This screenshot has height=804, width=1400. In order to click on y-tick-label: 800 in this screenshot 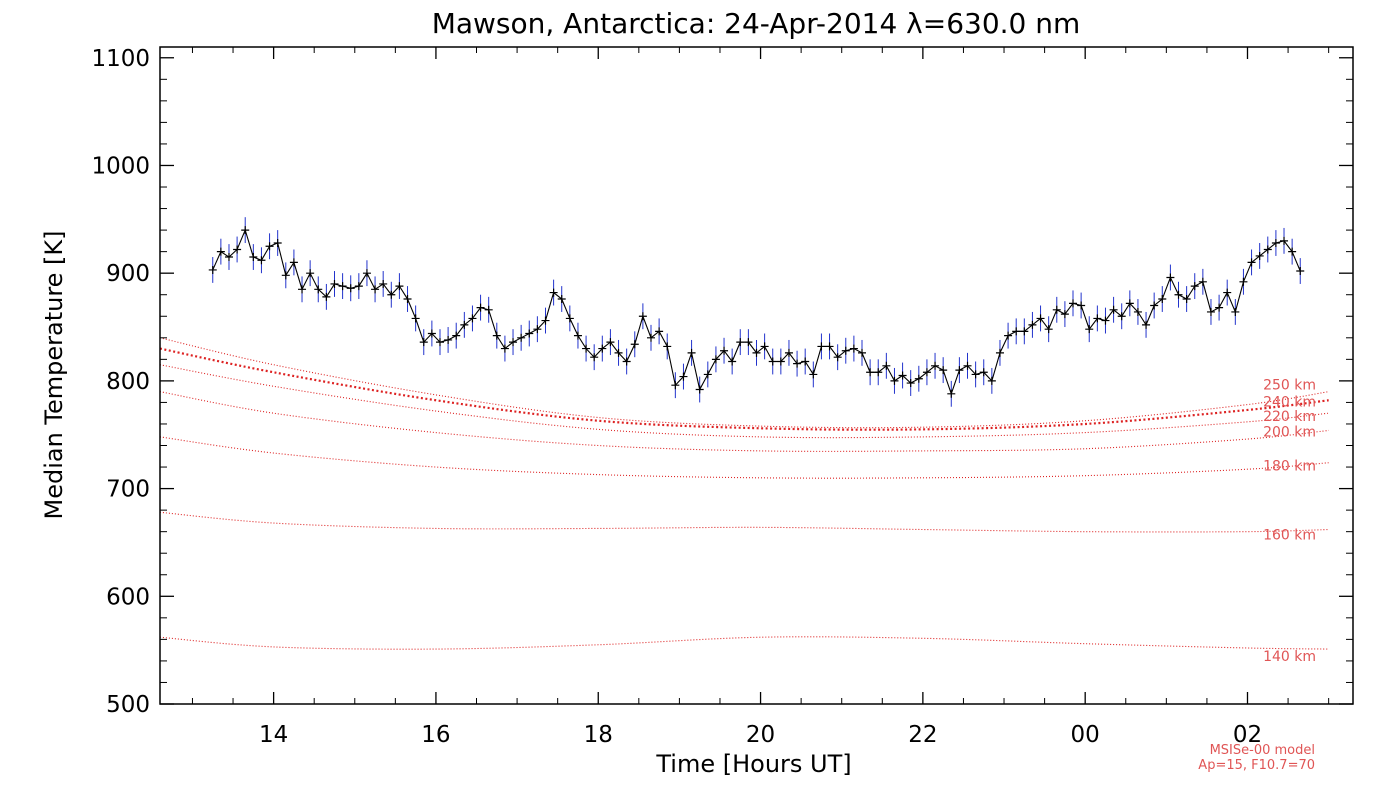, I will do `click(128, 382)`.